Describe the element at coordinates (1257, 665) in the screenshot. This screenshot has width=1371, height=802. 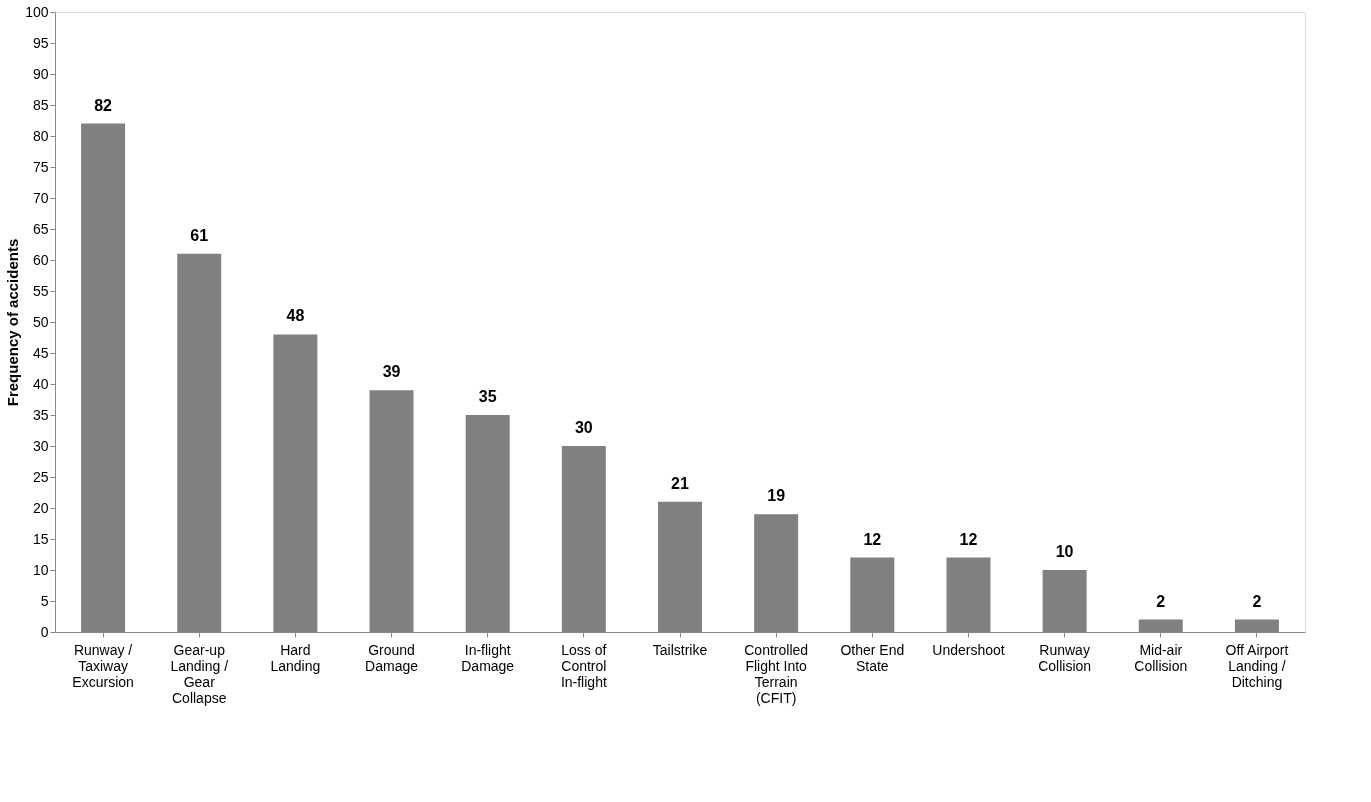
I see `x-tick-label: Off Airport Landing / Ditching` at that location.